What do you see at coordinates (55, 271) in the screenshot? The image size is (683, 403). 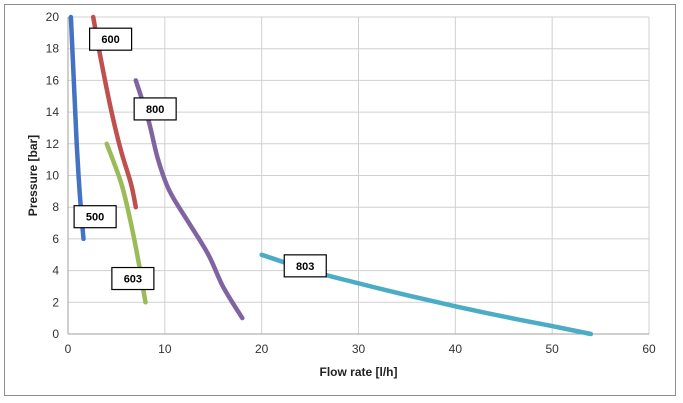 I see `y-tick-label-2: 4` at bounding box center [55, 271].